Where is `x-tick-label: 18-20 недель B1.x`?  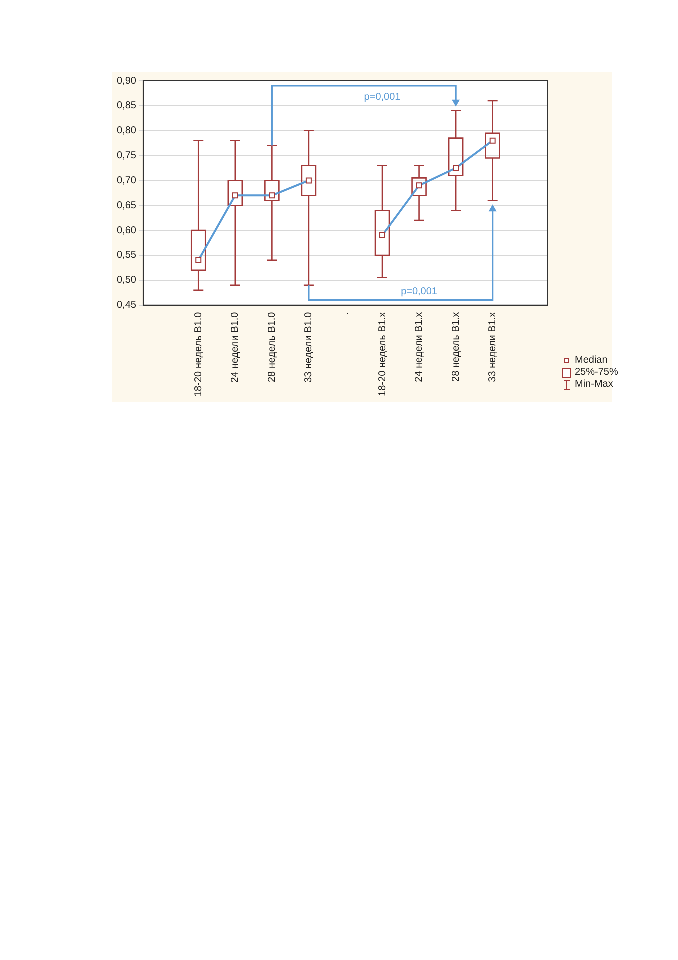 x-tick-label: 18-20 недель B1.x is located at coordinates (382, 354).